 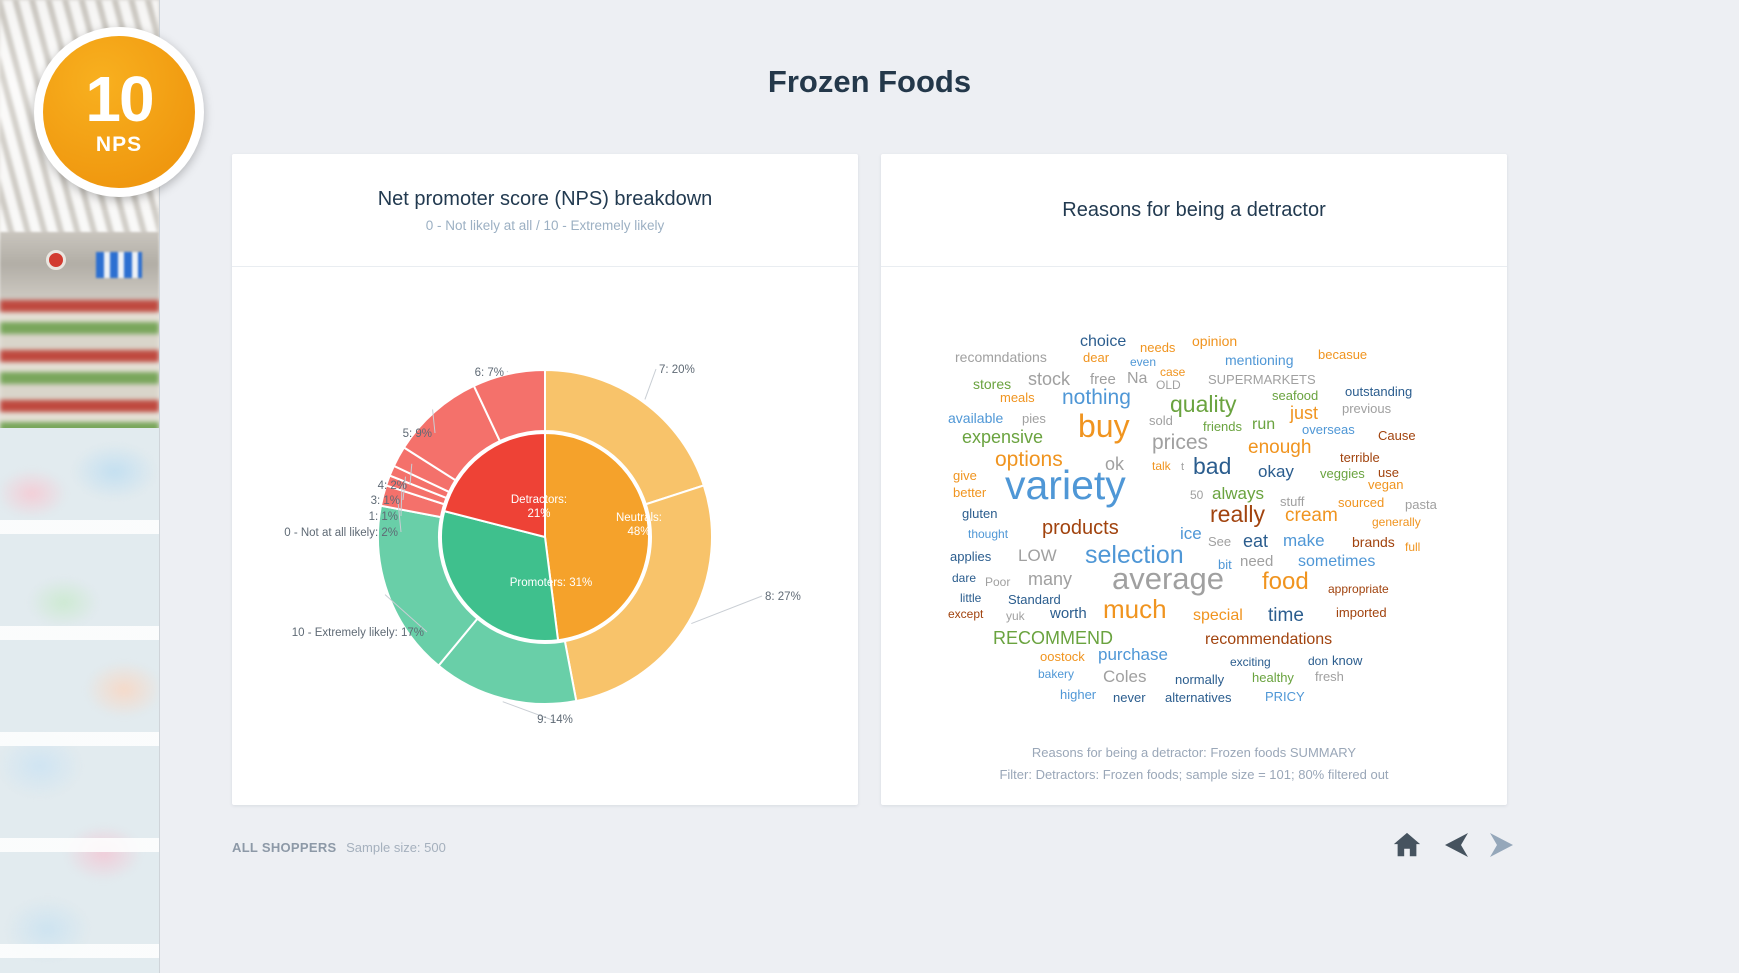 I want to click on nps-outer-label: 5: 9%, so click(x=417, y=434).